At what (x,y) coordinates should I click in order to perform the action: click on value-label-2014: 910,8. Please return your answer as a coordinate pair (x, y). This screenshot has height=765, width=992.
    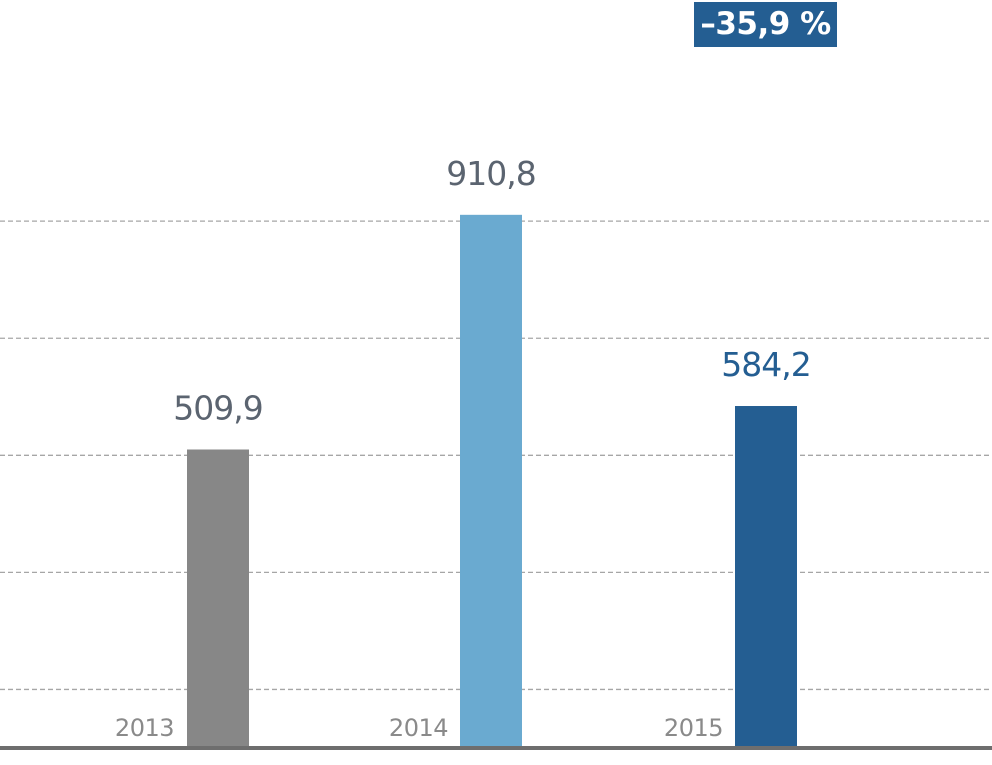
    Looking at the image, I should click on (490, 173).